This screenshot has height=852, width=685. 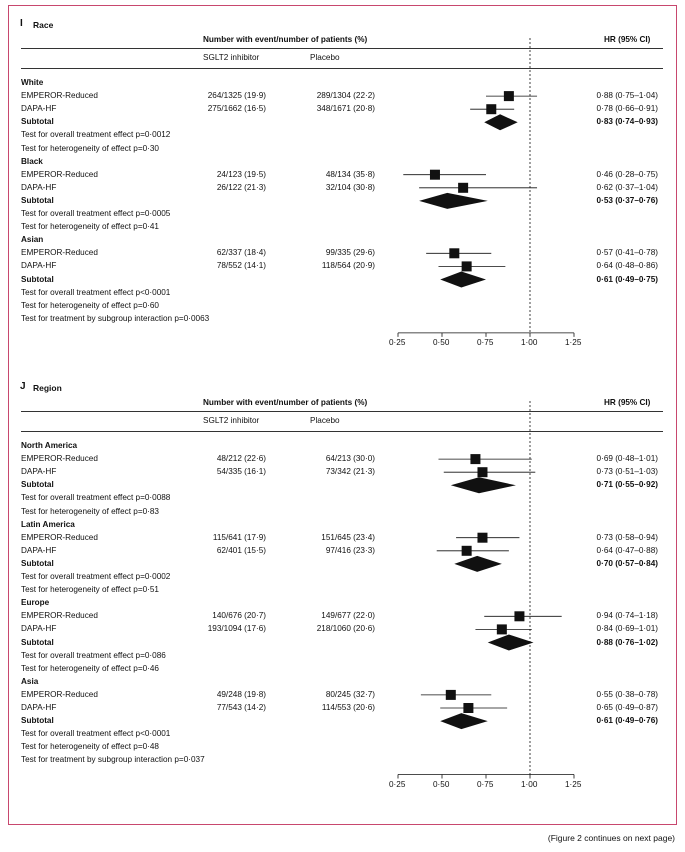 What do you see at coordinates (627, 459) in the screenshot?
I see `hr-ci-value: 0·69 (0·48–1·01)` at bounding box center [627, 459].